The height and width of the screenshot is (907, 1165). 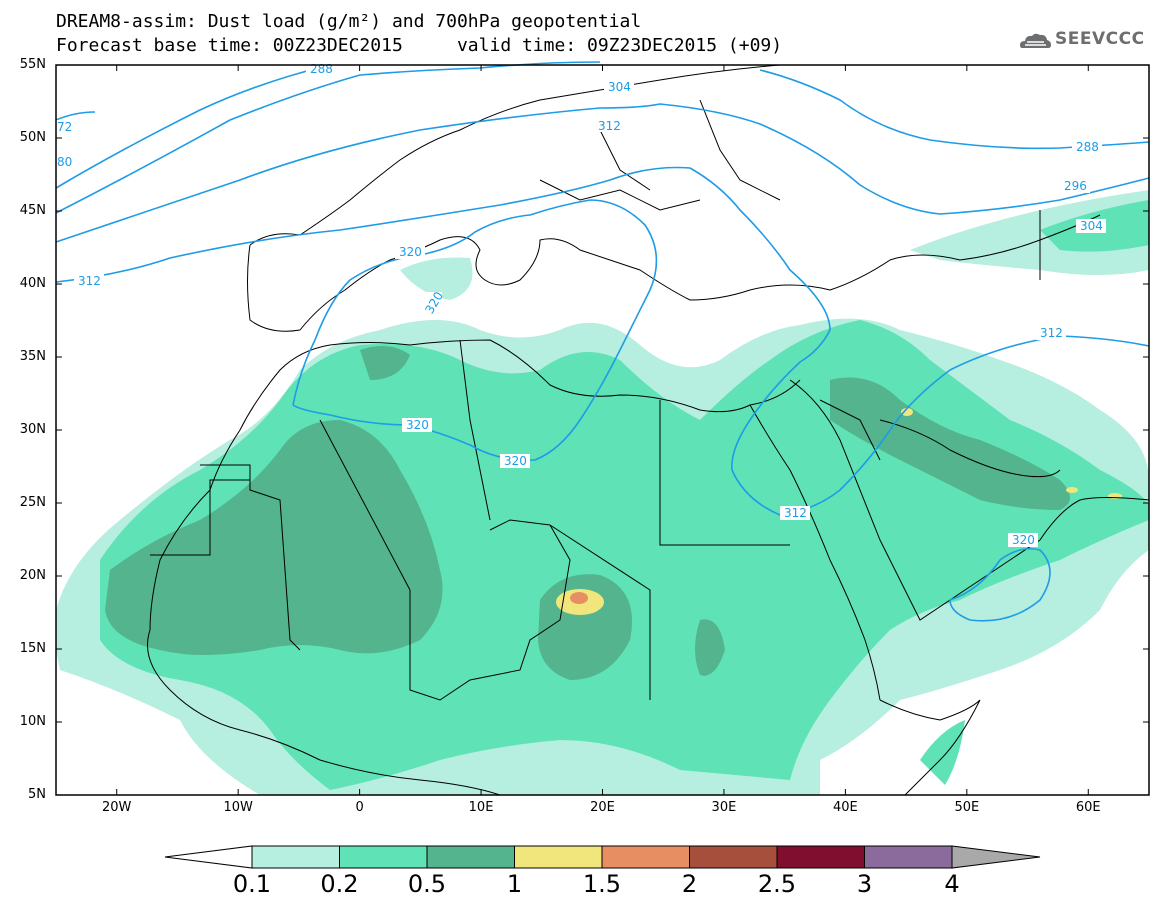 I want to click on colorbar-label: 1.5, so click(x=602, y=884).